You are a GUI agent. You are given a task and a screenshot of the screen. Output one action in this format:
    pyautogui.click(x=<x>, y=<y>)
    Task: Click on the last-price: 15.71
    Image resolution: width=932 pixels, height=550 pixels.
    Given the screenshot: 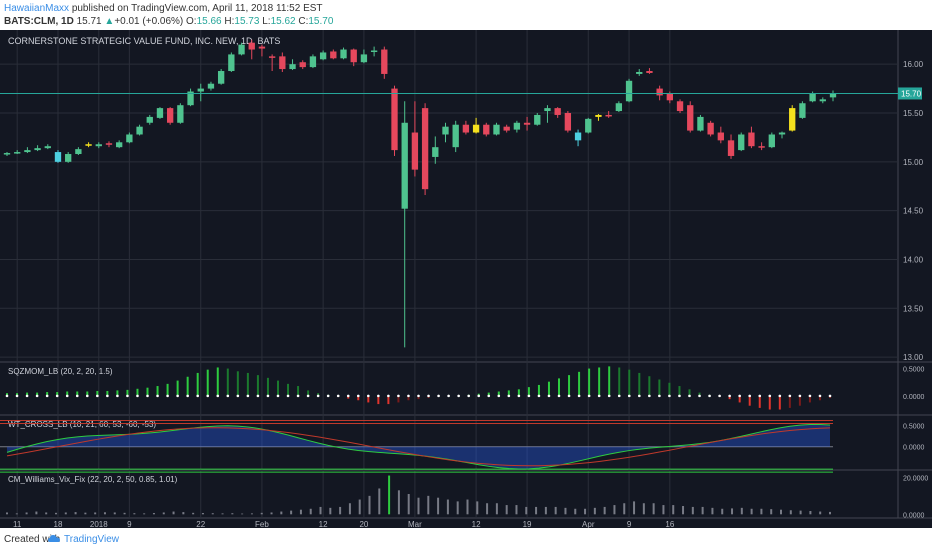 What is the action you would take?
    pyautogui.click(x=89, y=21)
    